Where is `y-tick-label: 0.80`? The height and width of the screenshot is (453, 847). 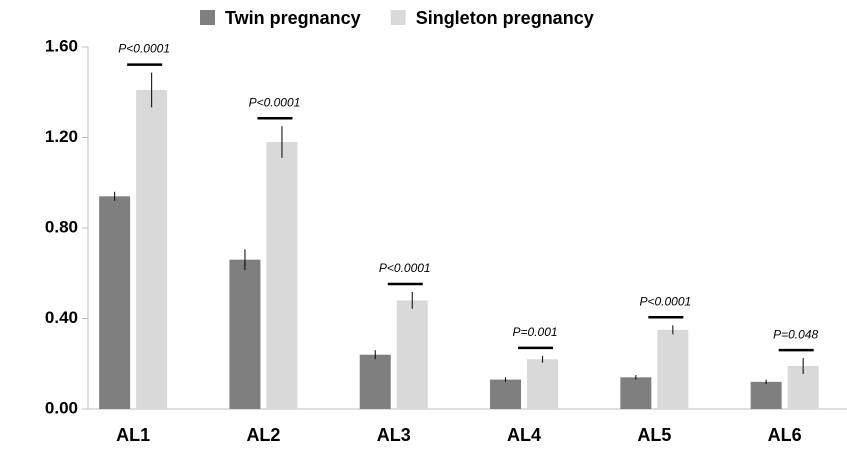
y-tick-label: 0.80 is located at coordinates (61, 226).